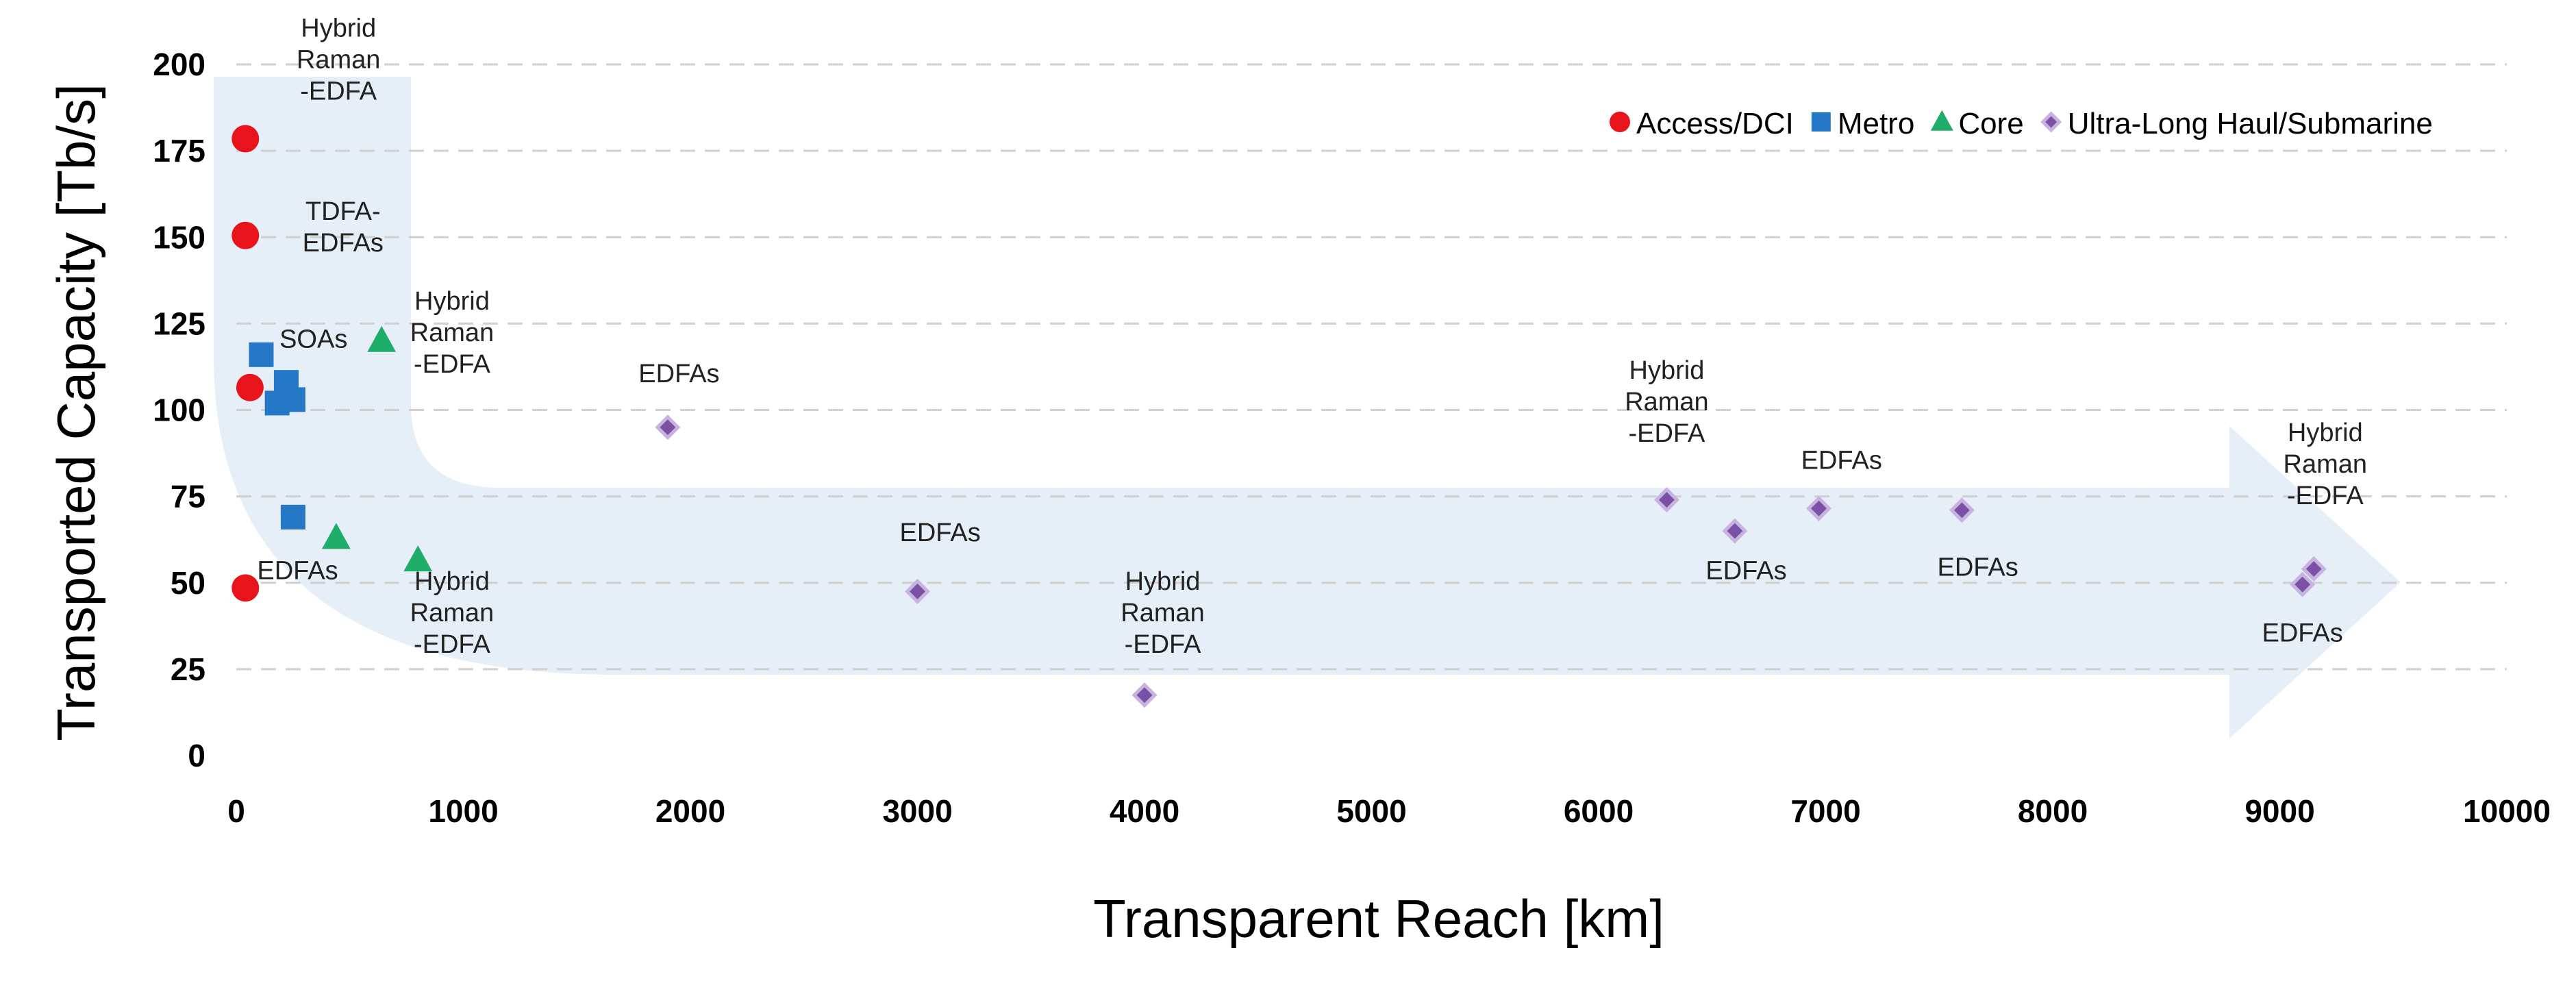  I want to click on y-tick-label: 25, so click(188, 669).